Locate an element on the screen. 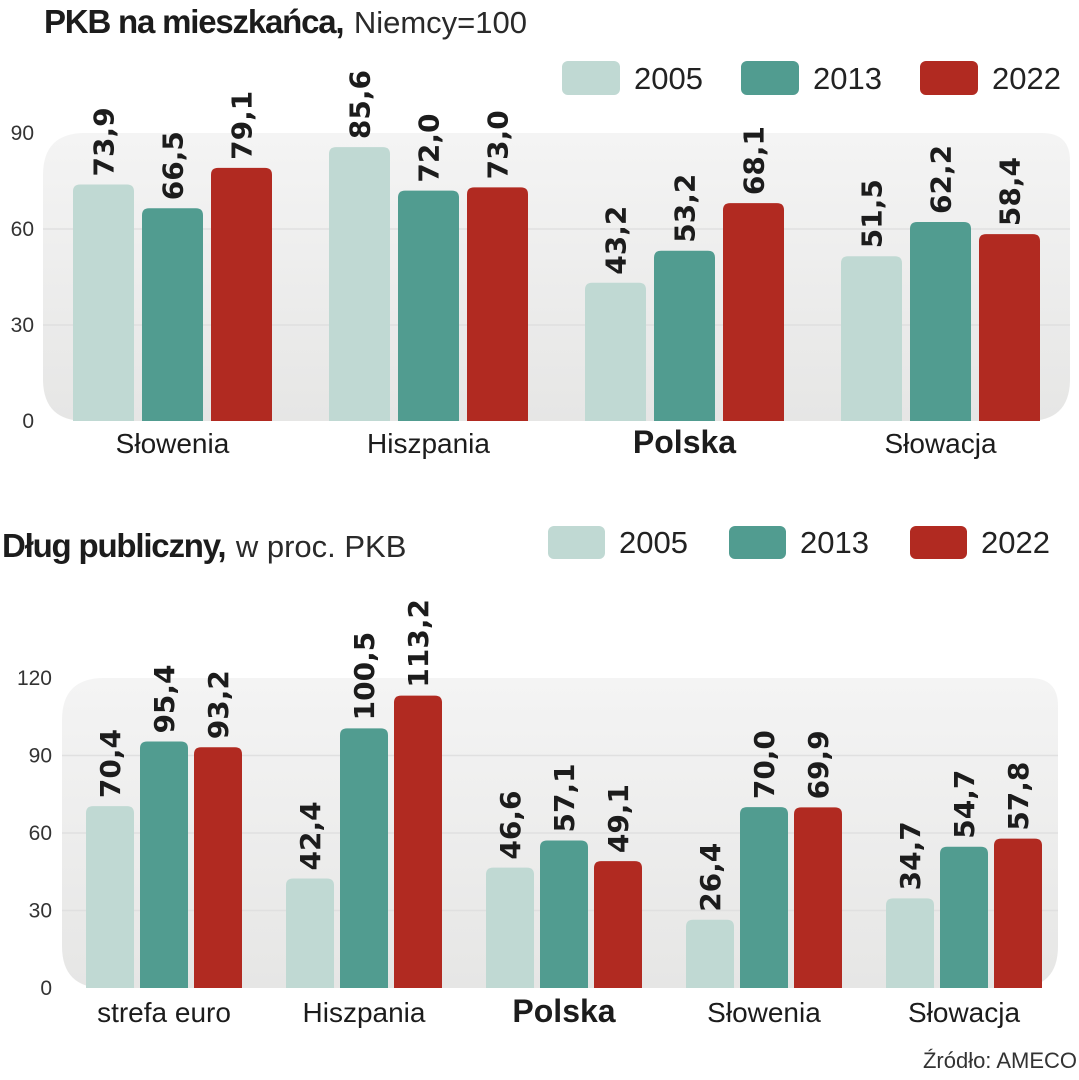 The width and height of the screenshot is (1079, 1080). data-label: 42,4 is located at coordinates (310, 835).